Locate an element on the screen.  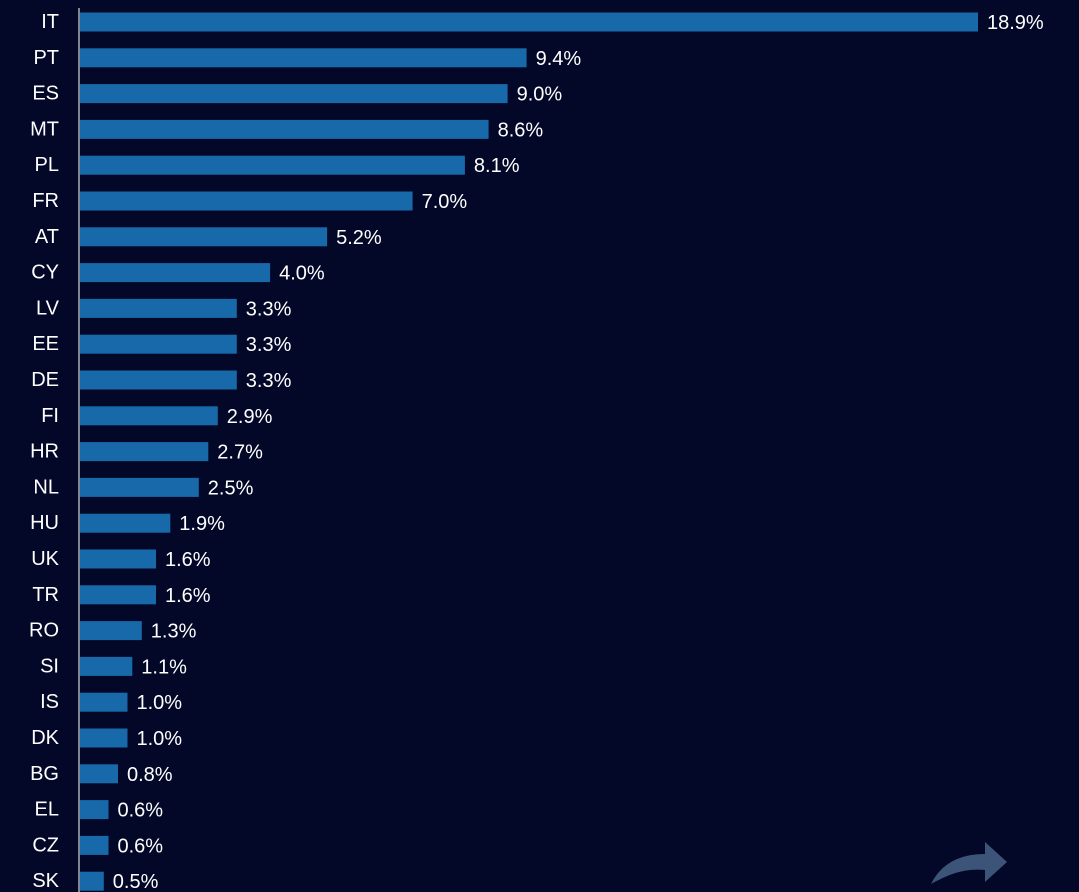
bar-ro is located at coordinates (111, 631).